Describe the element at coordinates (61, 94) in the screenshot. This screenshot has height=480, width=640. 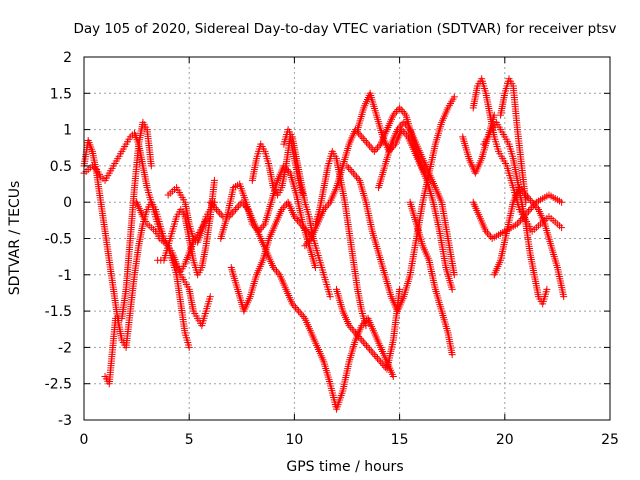
I see `y-tick-label: 1.5` at that location.